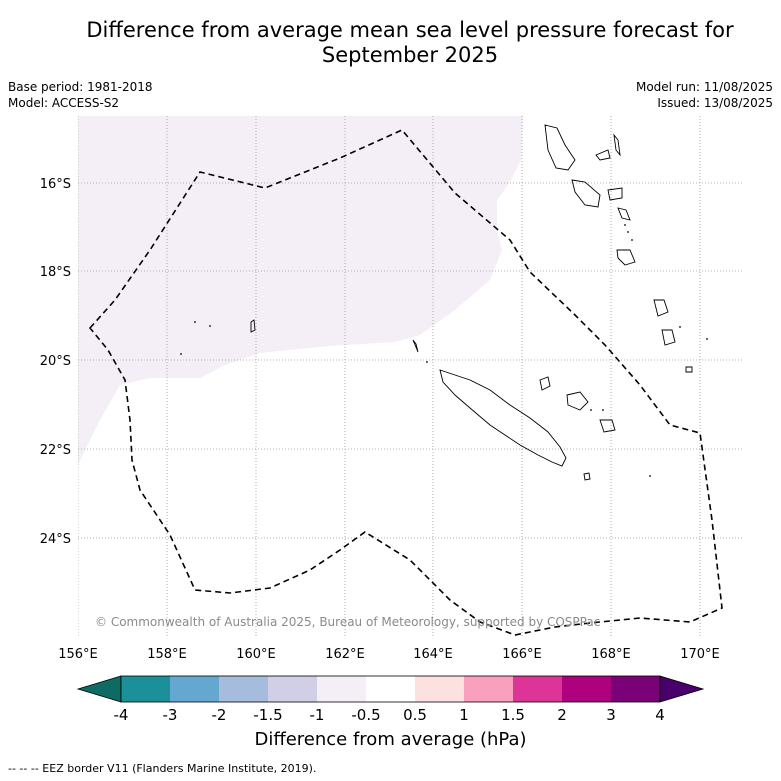 The width and height of the screenshot is (781, 781). What do you see at coordinates (700, 654) in the screenshot?
I see `lon-label-170e: 170°E` at bounding box center [700, 654].